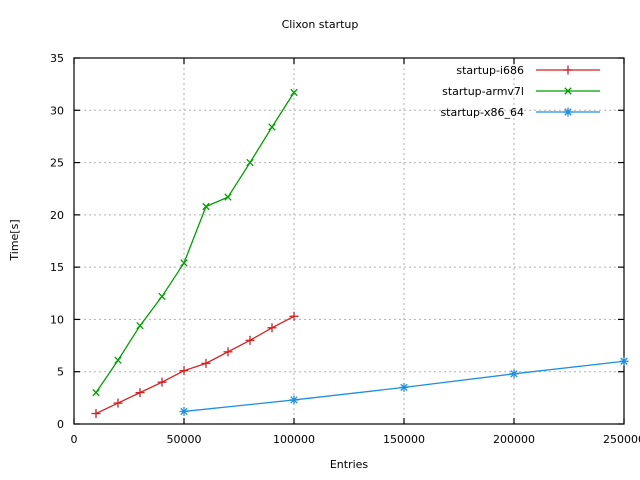 This screenshot has height=480, width=640. Describe the element at coordinates (14, 240) in the screenshot. I see `y-axis-label: Time[s]` at that location.